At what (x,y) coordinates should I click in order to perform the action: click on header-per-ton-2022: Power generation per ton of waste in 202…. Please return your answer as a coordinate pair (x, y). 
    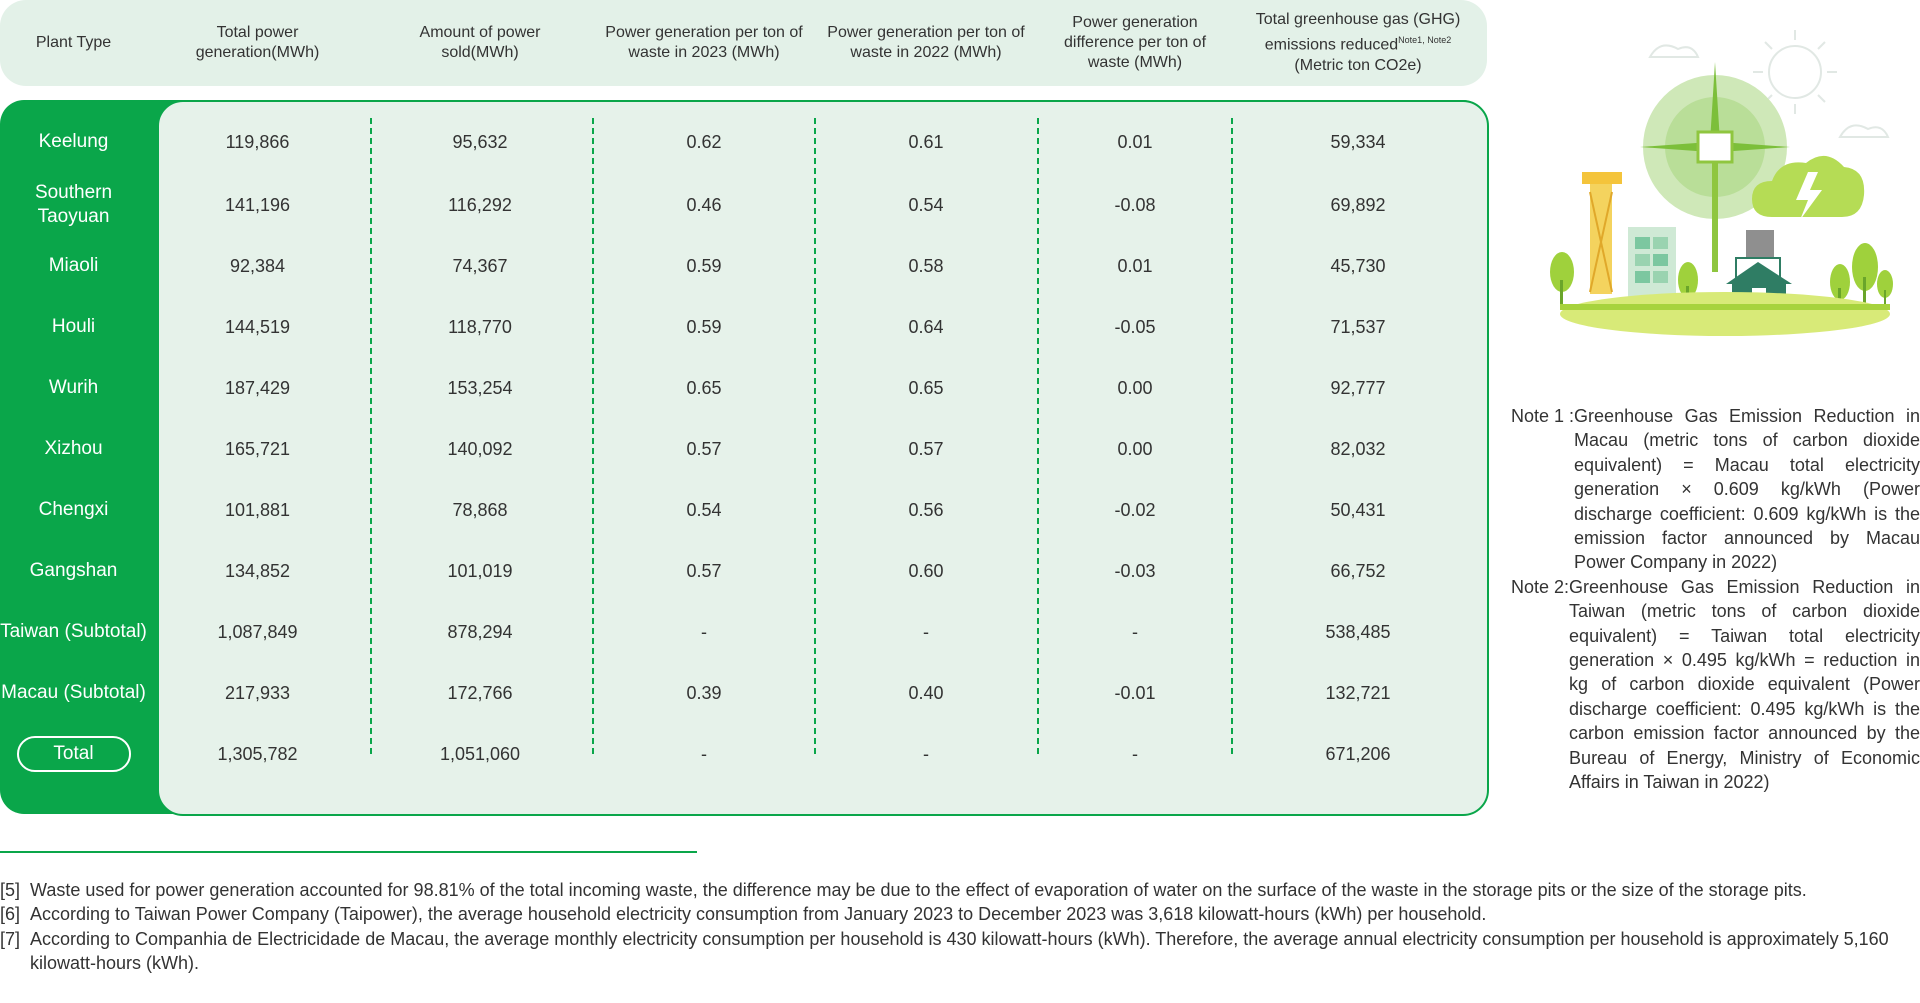
    Looking at the image, I should click on (926, 42).